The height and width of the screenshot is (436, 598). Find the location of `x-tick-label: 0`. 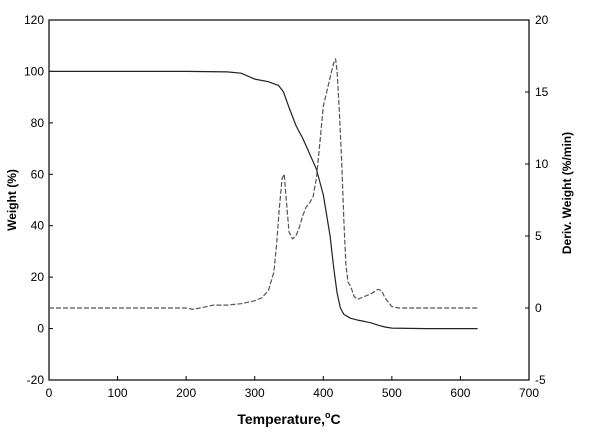

x-tick-label: 0 is located at coordinates (49, 393).